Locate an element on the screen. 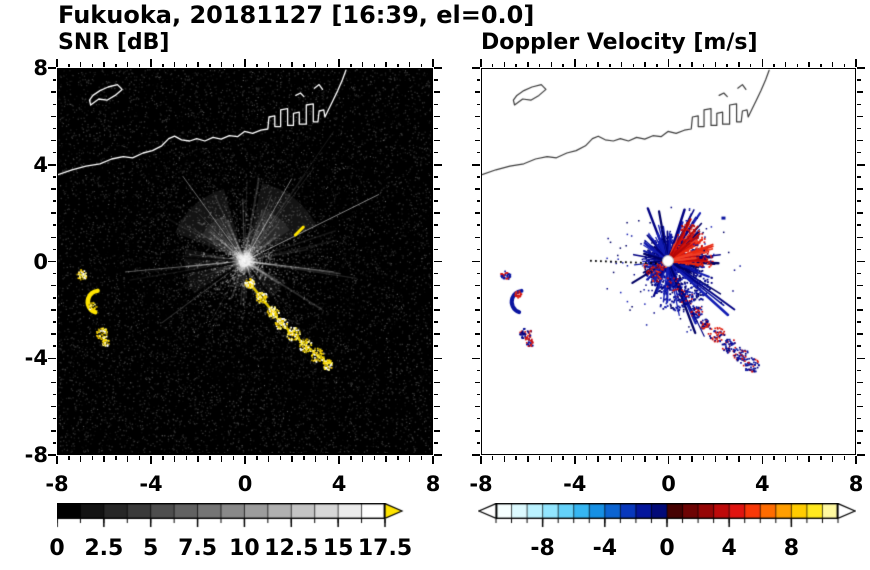 The width and height of the screenshot is (870, 570). colorbar-tick-label: 8 is located at coordinates (791, 548).